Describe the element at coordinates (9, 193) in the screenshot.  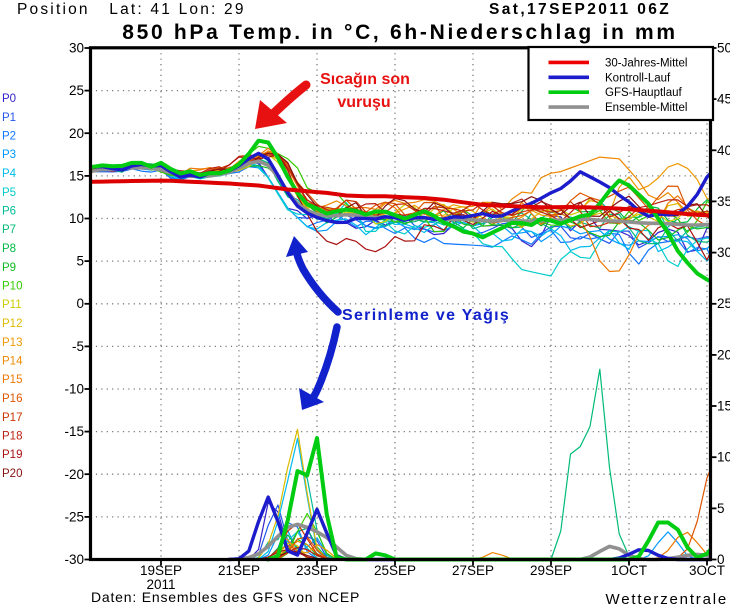
I see `svg-text: P5` at that location.